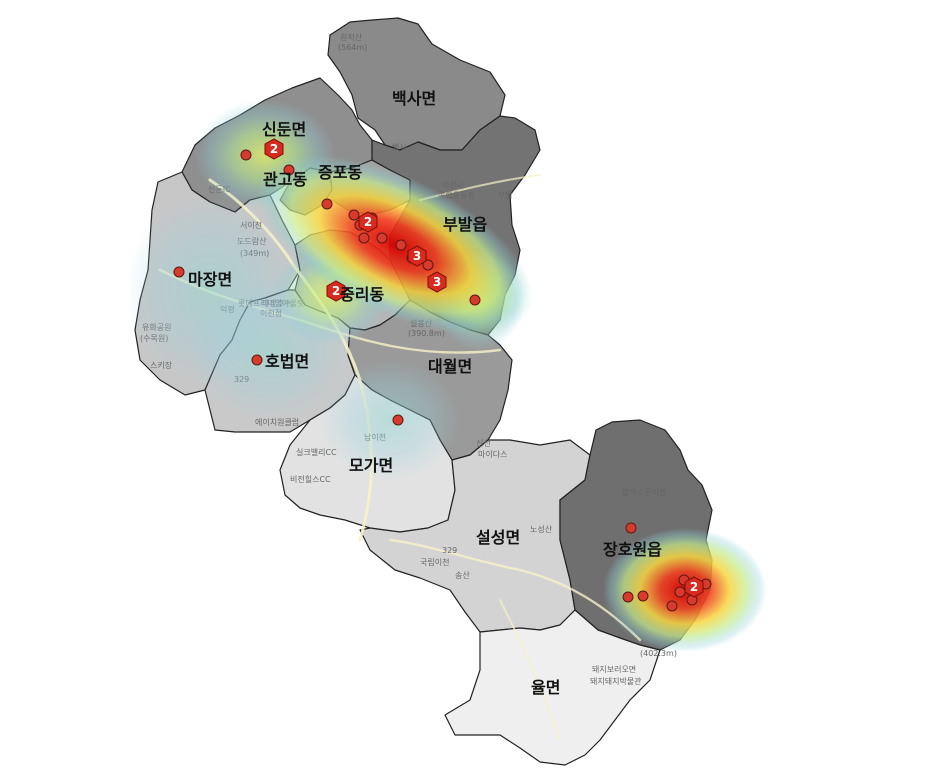  Describe the element at coordinates (414, 98) in the screenshot. I see `region-label-baeksa: 백사면` at that location.